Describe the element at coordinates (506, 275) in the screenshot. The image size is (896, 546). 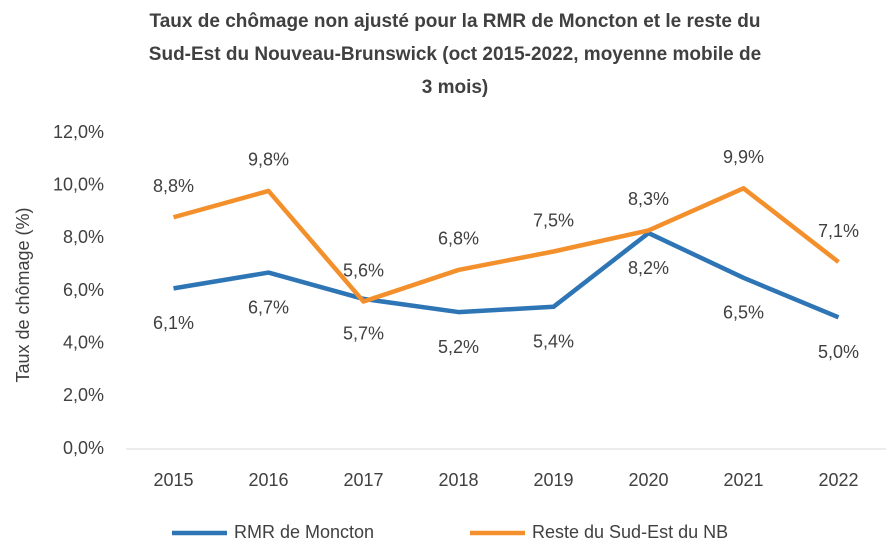
I see `line-series` at that location.